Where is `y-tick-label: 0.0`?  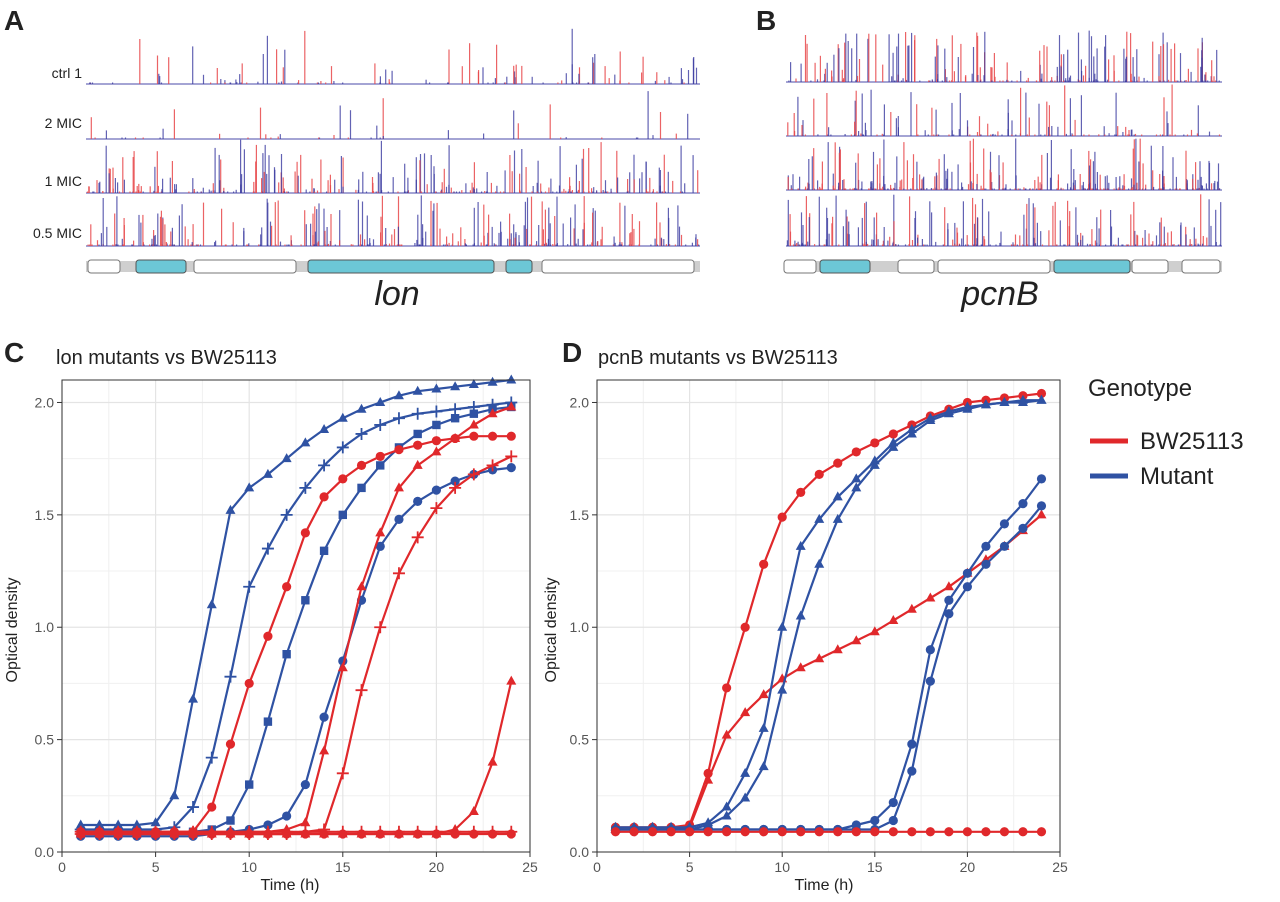
y-tick-label: 0.0 is located at coordinates (45, 852).